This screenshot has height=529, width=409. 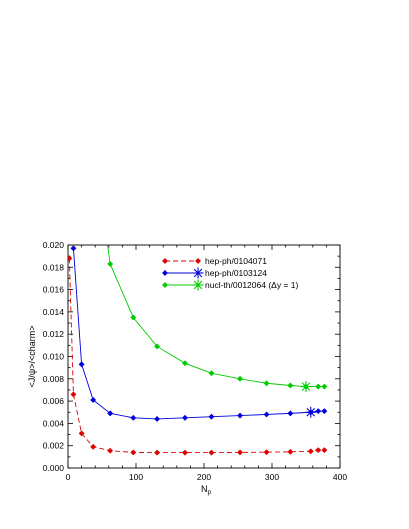 I want to click on legend-entry: hep-ph/0103124, so click(x=214, y=273).